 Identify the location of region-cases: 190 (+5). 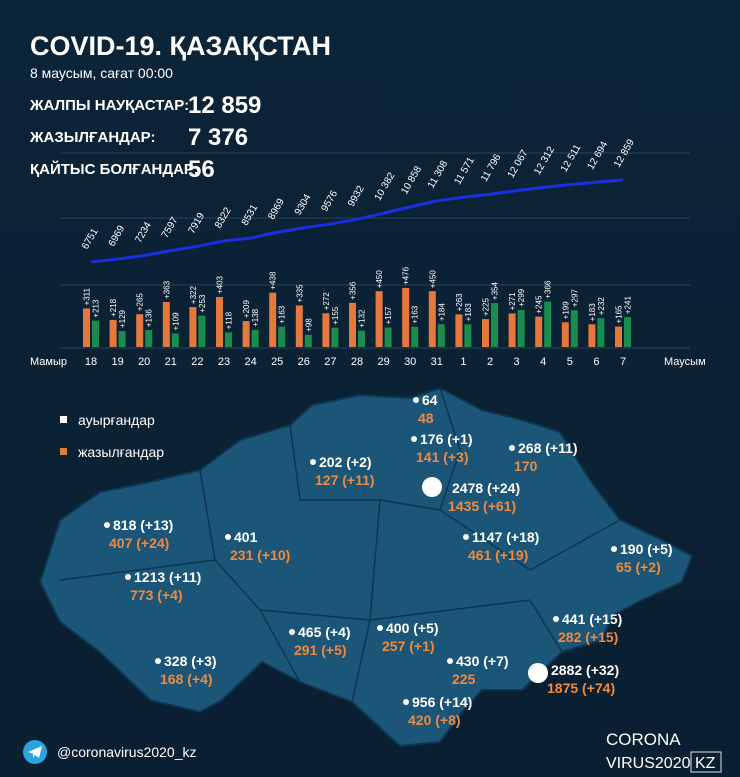
(646, 549).